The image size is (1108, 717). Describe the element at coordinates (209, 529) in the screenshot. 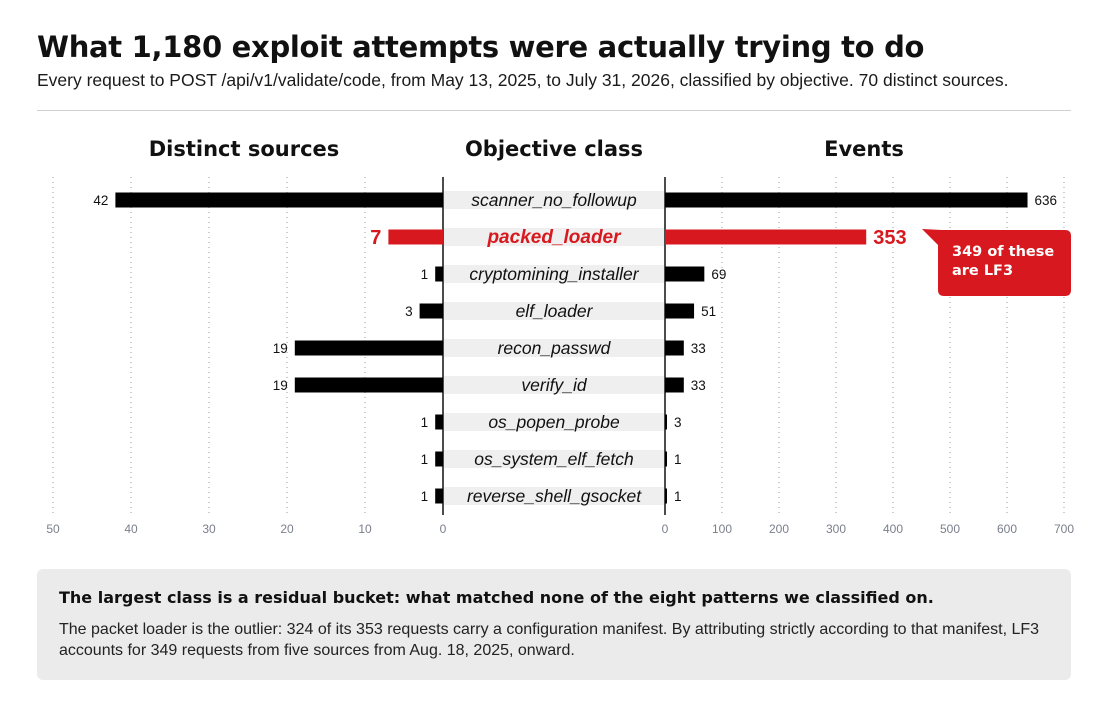

I see `tick-label-left: 30` at that location.